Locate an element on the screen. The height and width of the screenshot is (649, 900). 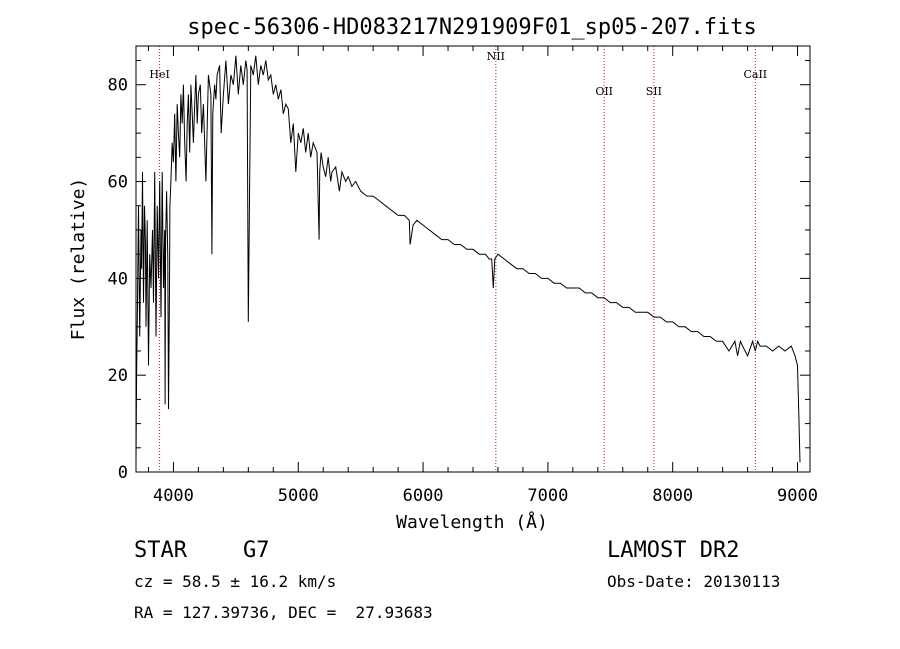
y-tick-label: 60 is located at coordinates (118, 183).